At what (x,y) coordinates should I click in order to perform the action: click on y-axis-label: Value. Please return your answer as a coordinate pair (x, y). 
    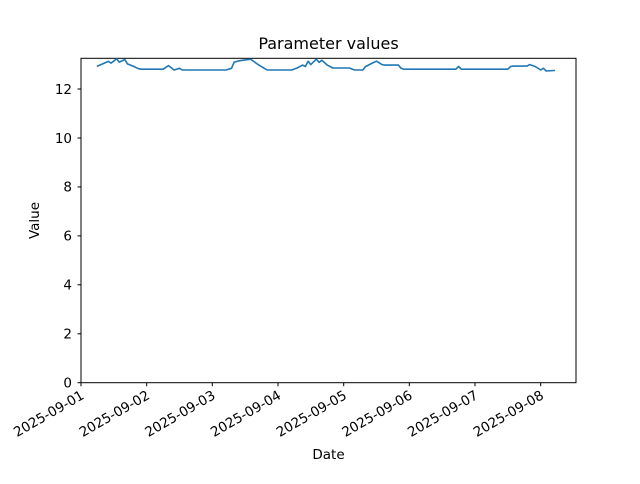
    Looking at the image, I should click on (35, 220).